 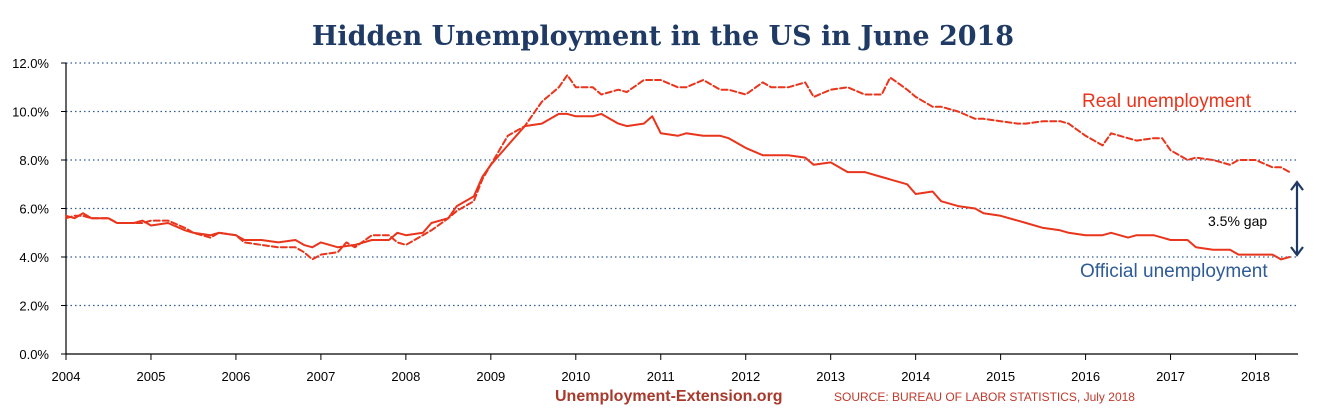 I want to click on y-tick-label: 12.0%, so click(x=30, y=63).